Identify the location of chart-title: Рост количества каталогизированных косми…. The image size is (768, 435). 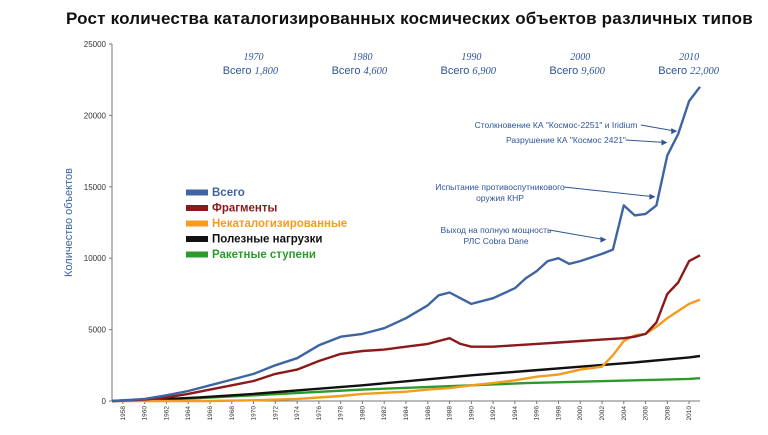
(409, 18).